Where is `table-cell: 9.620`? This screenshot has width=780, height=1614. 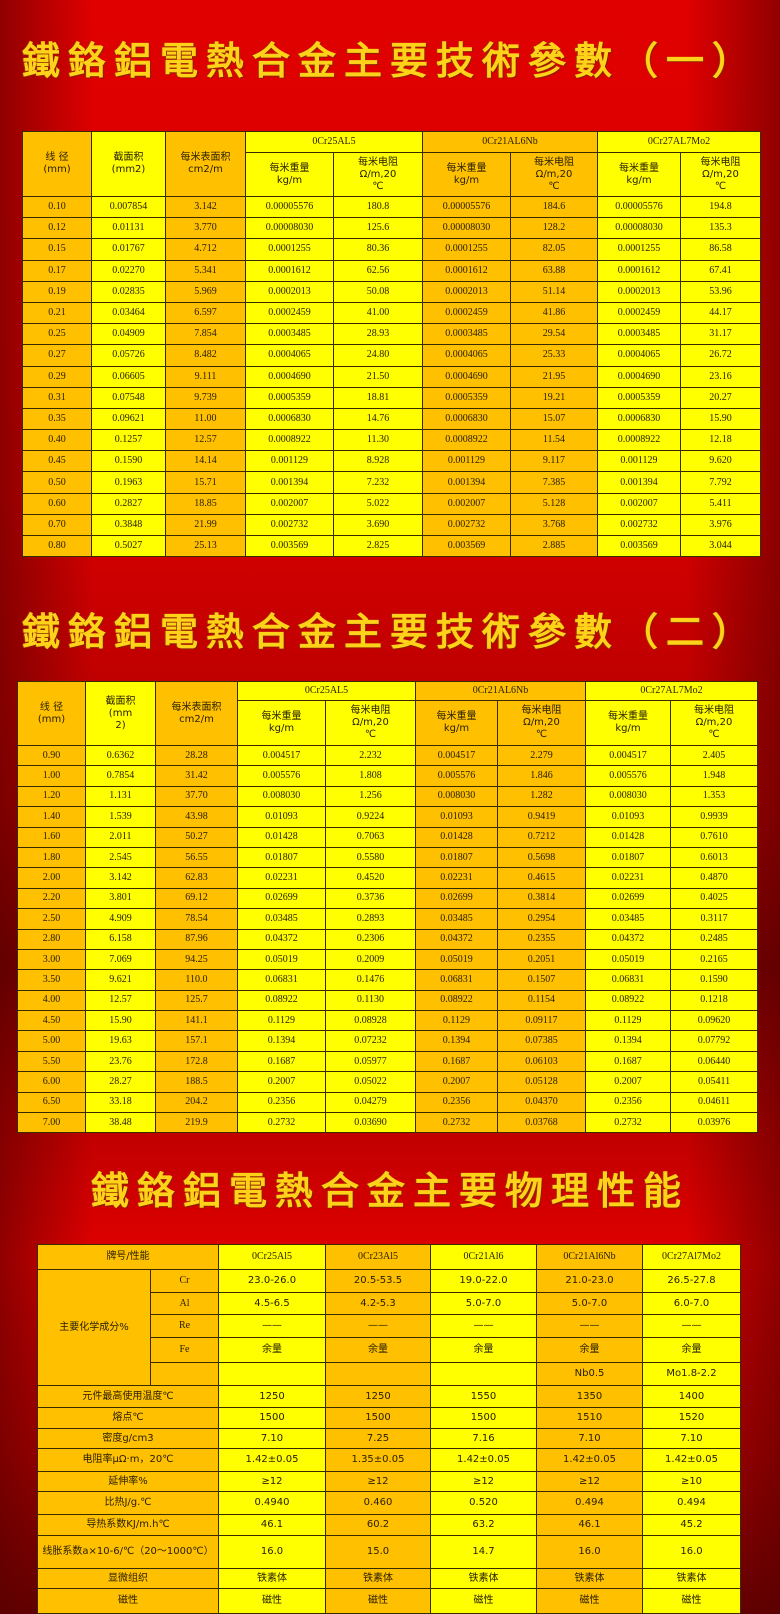
table-cell: 9.620 is located at coordinates (720, 461).